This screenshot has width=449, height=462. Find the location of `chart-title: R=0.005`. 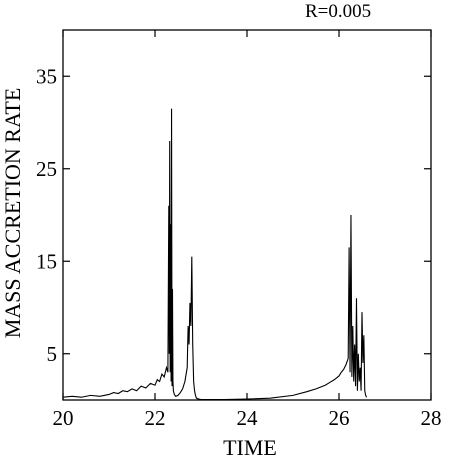

chart-title: R=0.005 is located at coordinates (338, 11).